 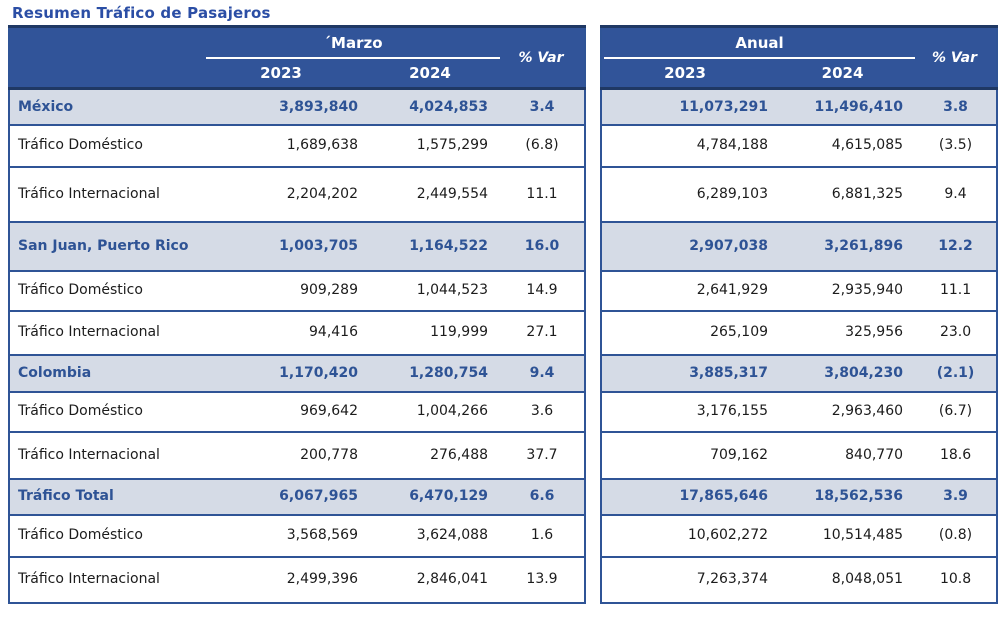 What do you see at coordinates (452, 193) in the screenshot?
I see `cell-value: 2,449,554` at bounding box center [452, 193].